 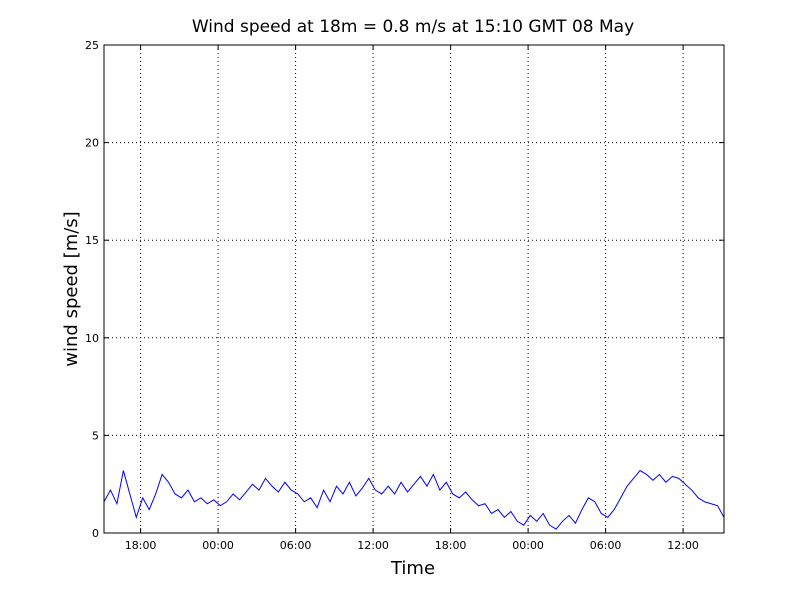 I want to click on y-tick-label: 10, so click(x=92, y=338).